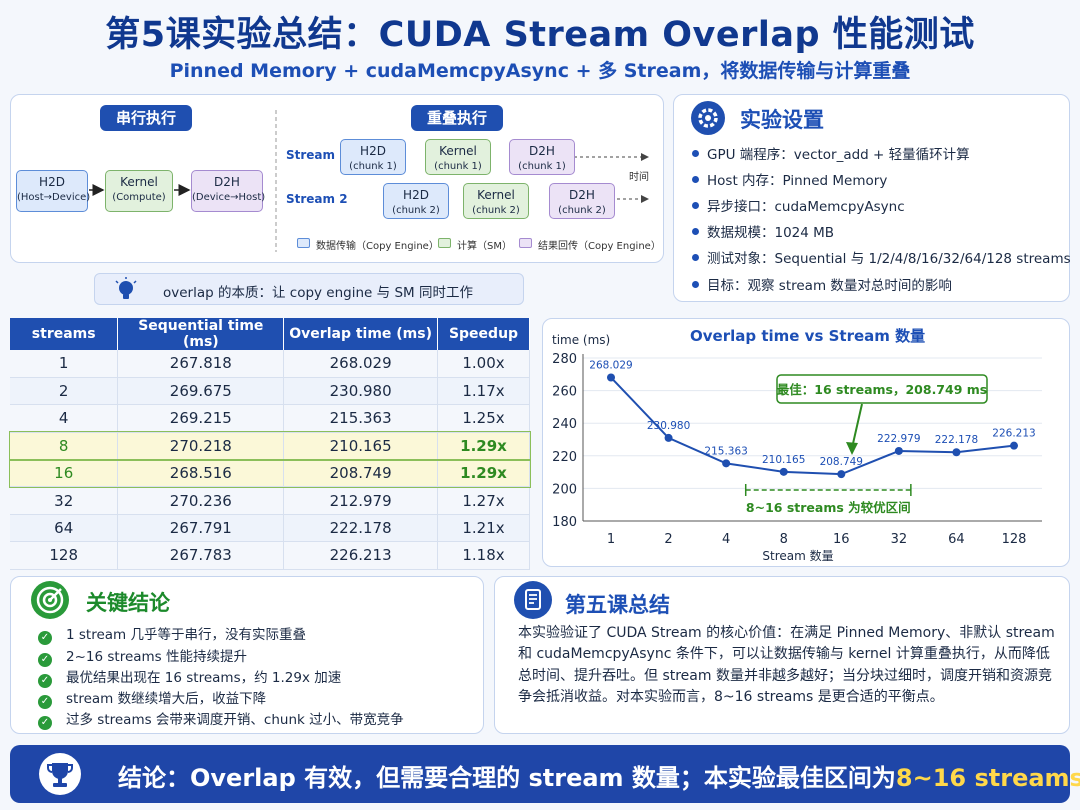  Describe the element at coordinates (639, 177) in the screenshot. I see `time-label: 时间` at that location.